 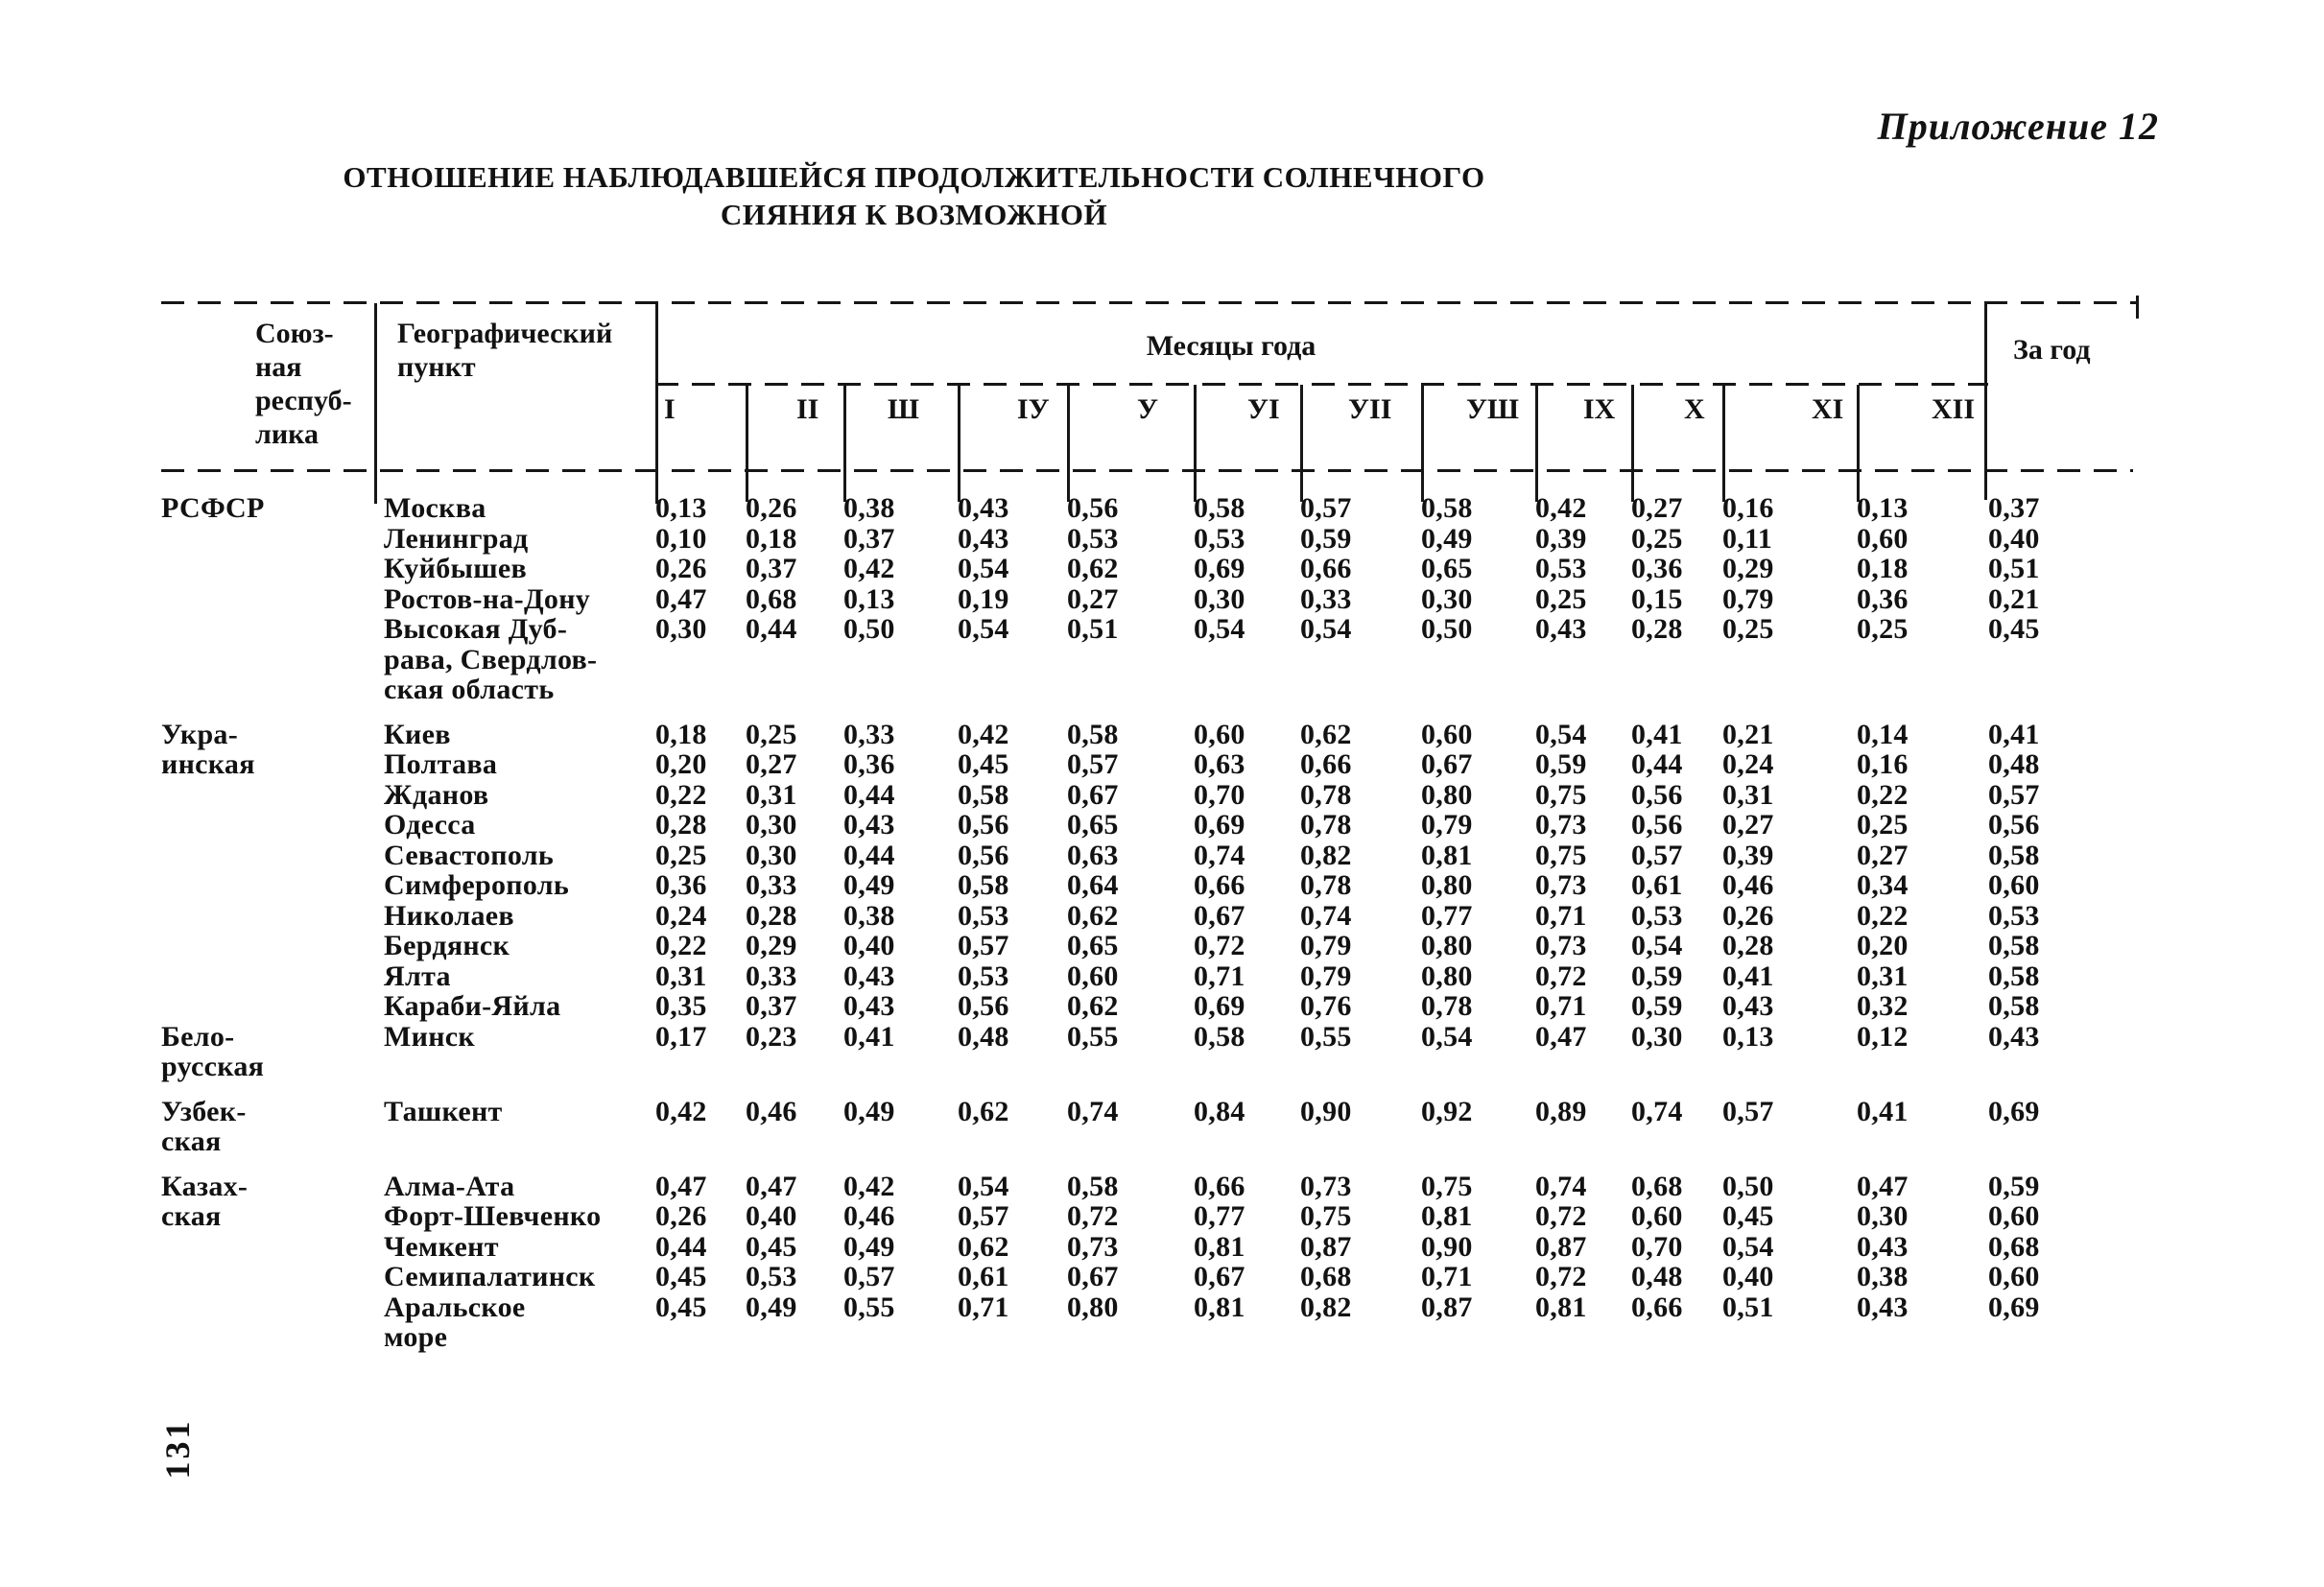 I want to click on month-value-cell: 0,14, so click(x=1883, y=734).